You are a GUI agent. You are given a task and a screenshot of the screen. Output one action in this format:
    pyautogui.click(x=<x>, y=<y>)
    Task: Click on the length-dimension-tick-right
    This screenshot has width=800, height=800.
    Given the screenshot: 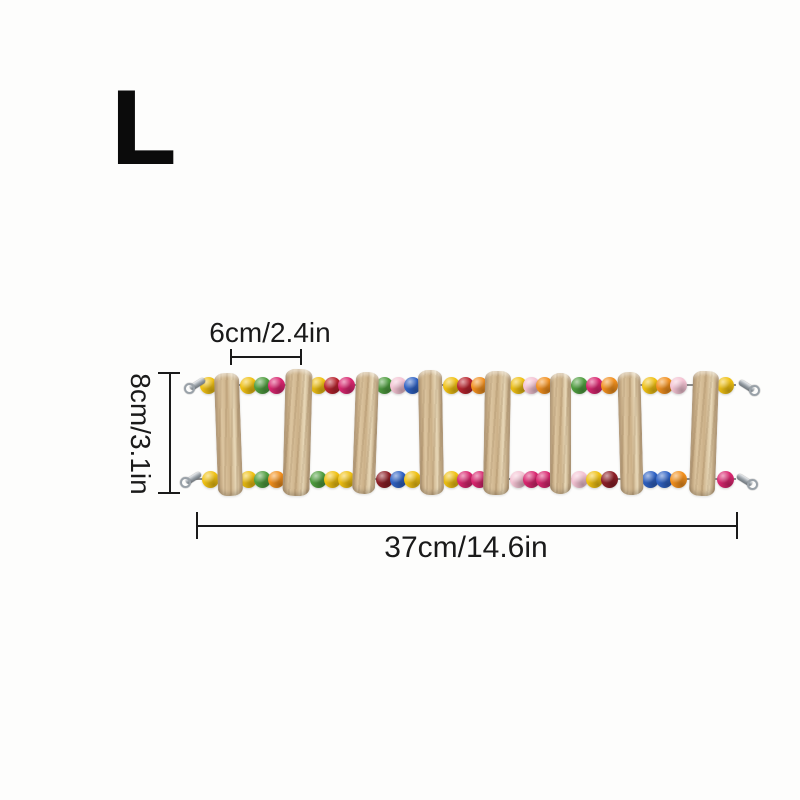 What is the action you would take?
    pyautogui.click(x=737, y=525)
    